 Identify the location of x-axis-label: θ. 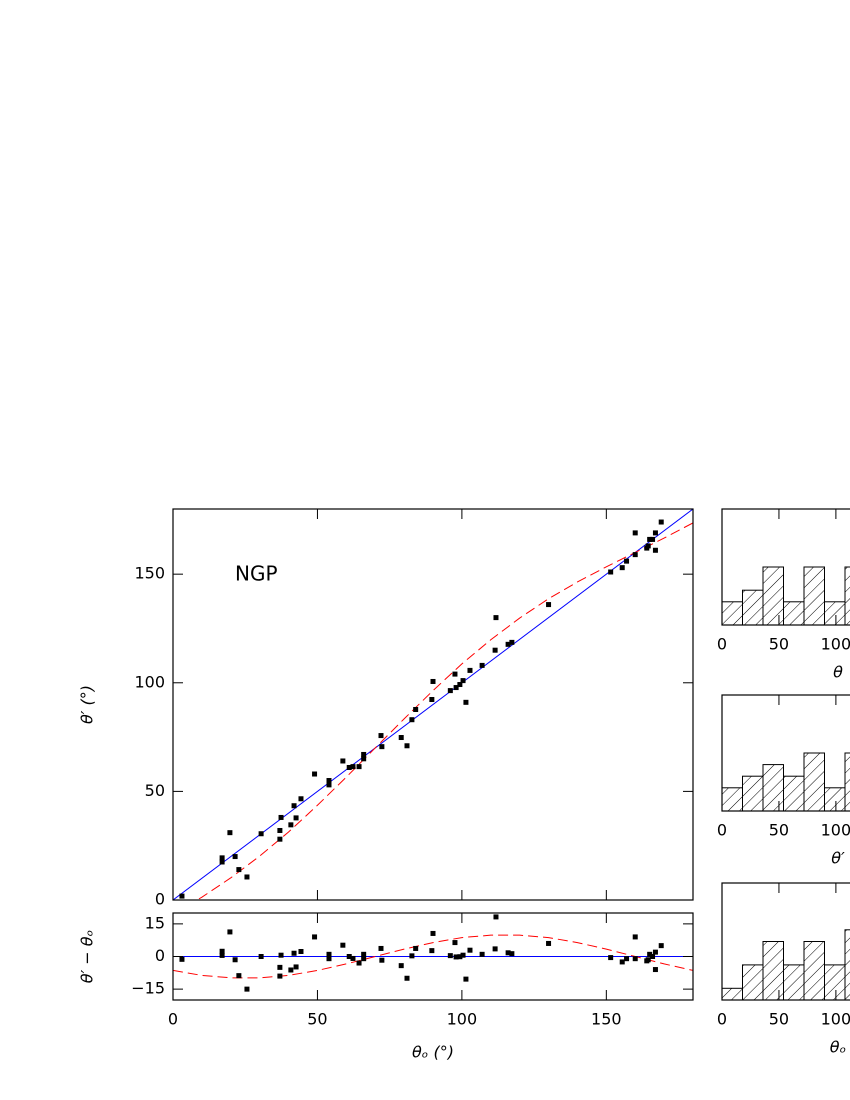
(838, 672).